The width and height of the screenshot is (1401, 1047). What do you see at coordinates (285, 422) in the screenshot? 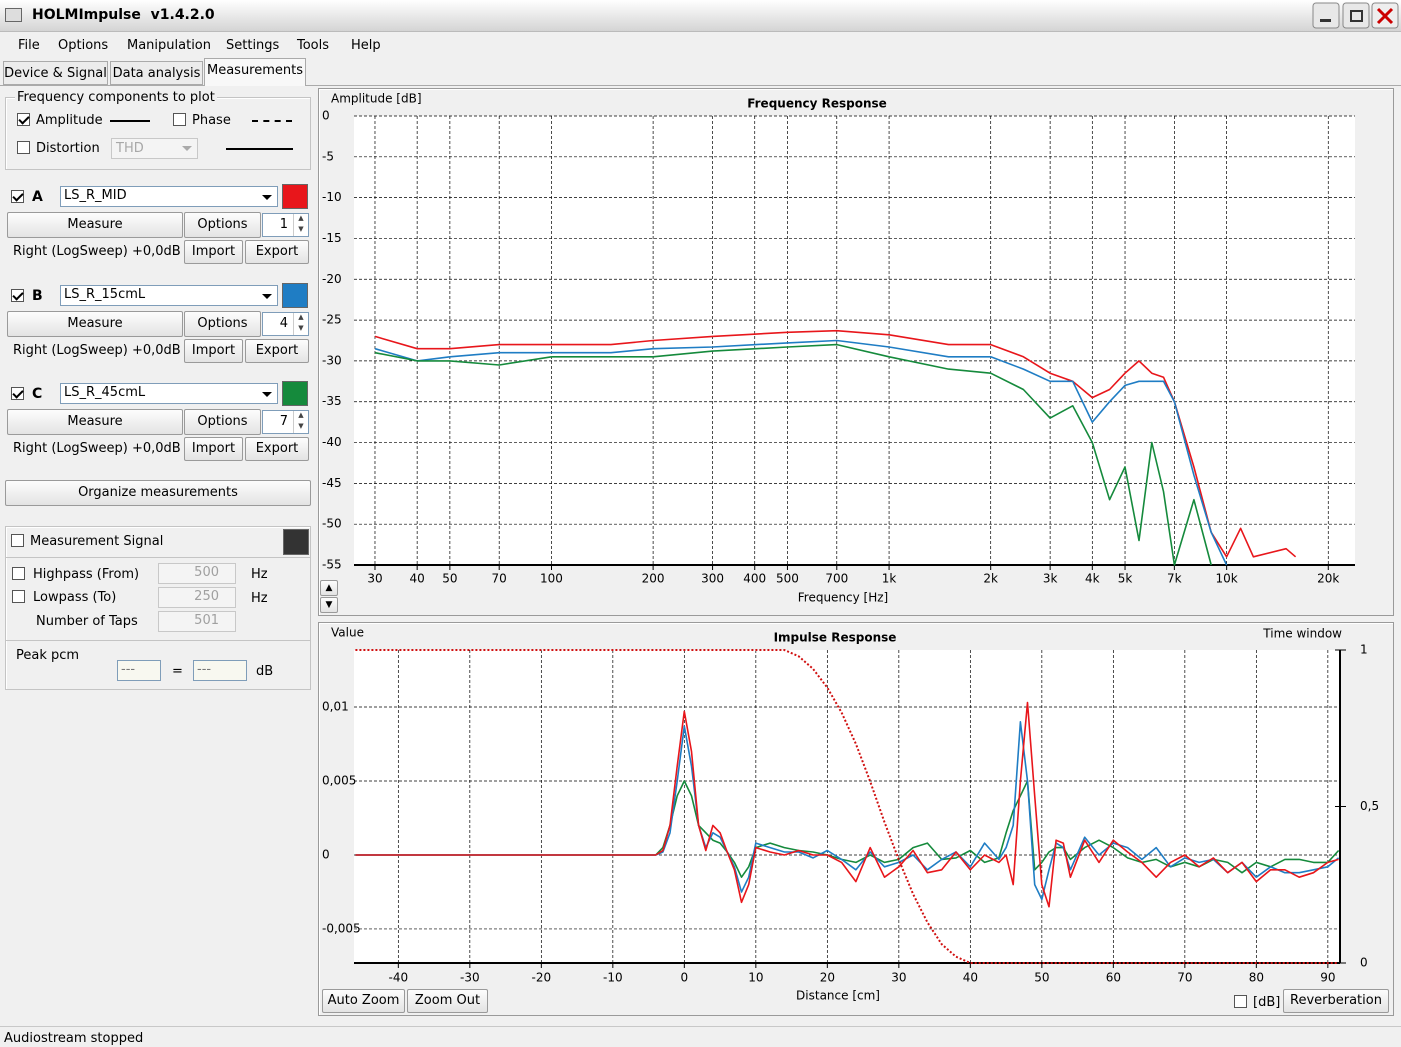
I see `count-spinner: 7 ▲ ▼` at bounding box center [285, 422].